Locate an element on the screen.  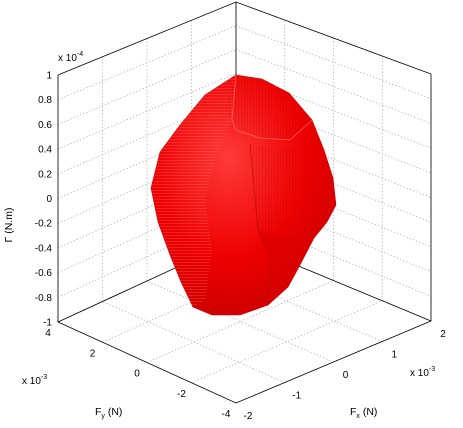
z-tick-label: 0 is located at coordinates (49, 199).